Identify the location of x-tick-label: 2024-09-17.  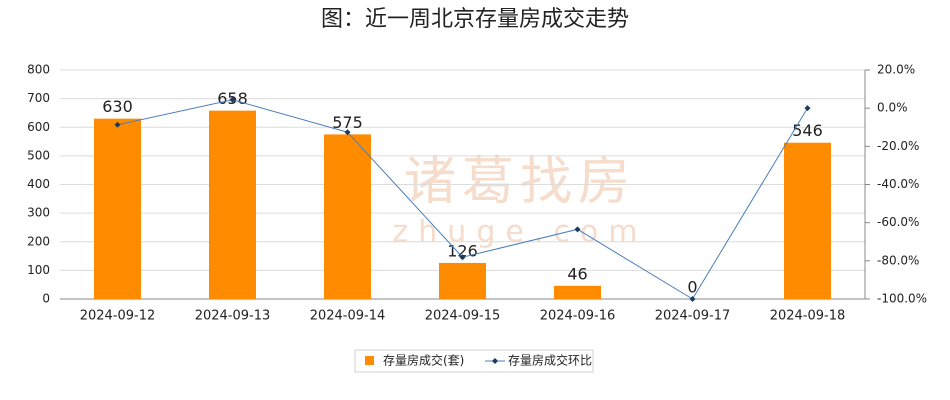
(693, 316).